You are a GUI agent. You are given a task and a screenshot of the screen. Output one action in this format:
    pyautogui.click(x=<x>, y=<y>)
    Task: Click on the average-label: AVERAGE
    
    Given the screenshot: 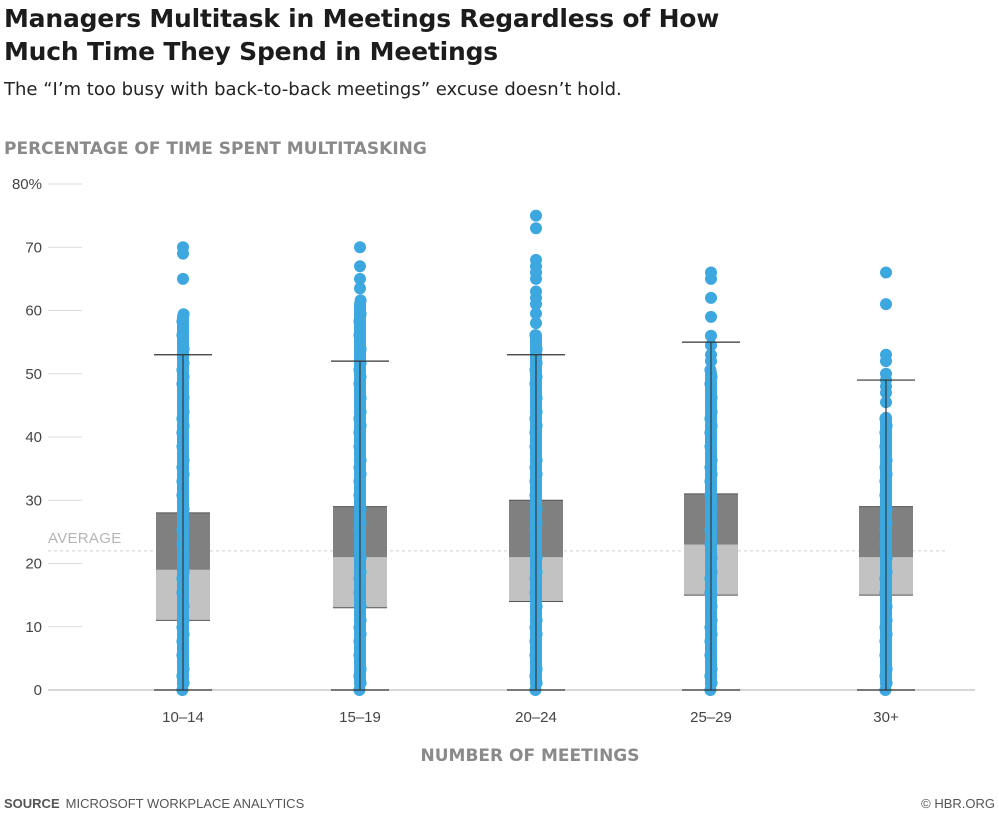 What is the action you would take?
    pyautogui.click(x=85, y=538)
    